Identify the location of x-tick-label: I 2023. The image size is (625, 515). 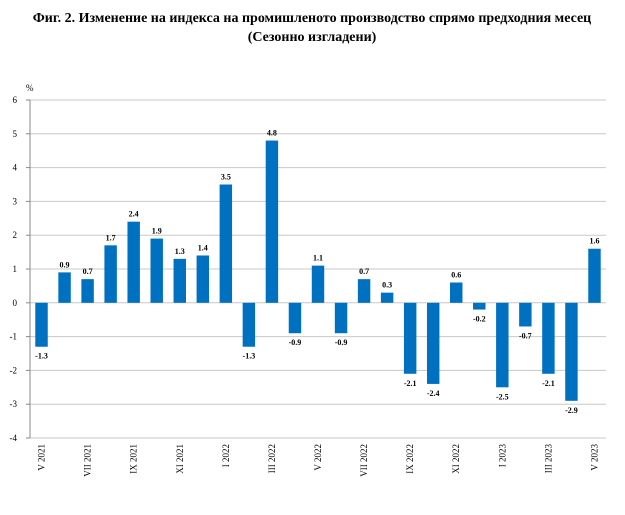
(502, 456).